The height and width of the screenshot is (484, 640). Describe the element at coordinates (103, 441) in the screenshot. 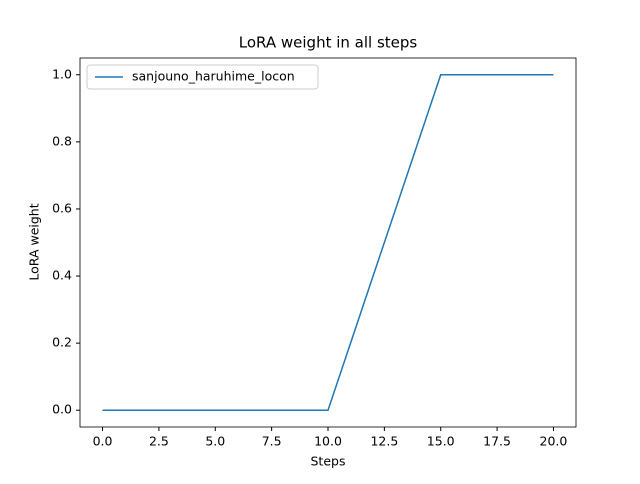

I see `x-tick-label: 0.0` at that location.